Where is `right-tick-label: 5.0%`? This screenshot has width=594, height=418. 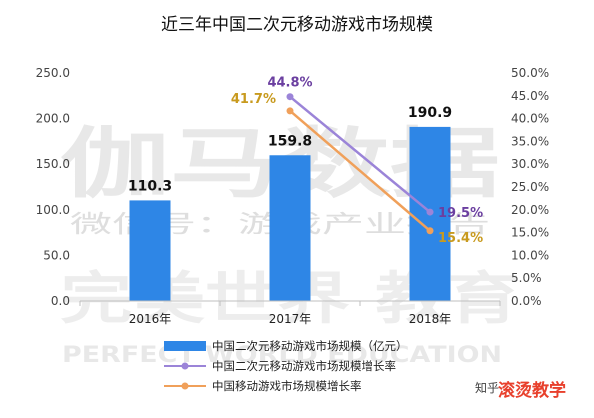 right-tick-label: 5.0% is located at coordinates (526, 278).